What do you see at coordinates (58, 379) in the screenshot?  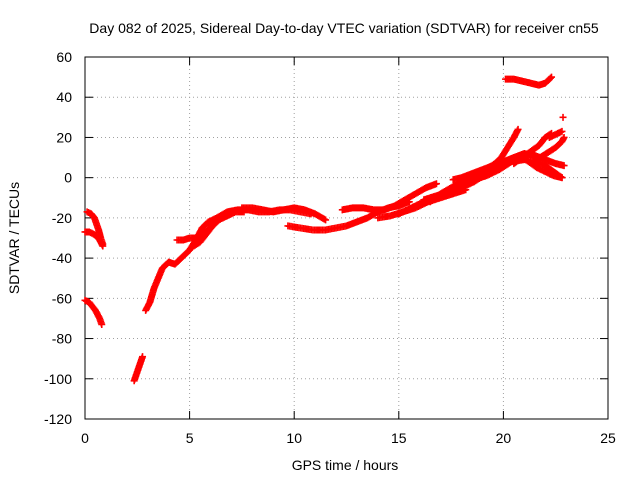 I see `y-tick-label: -100` at bounding box center [58, 379].